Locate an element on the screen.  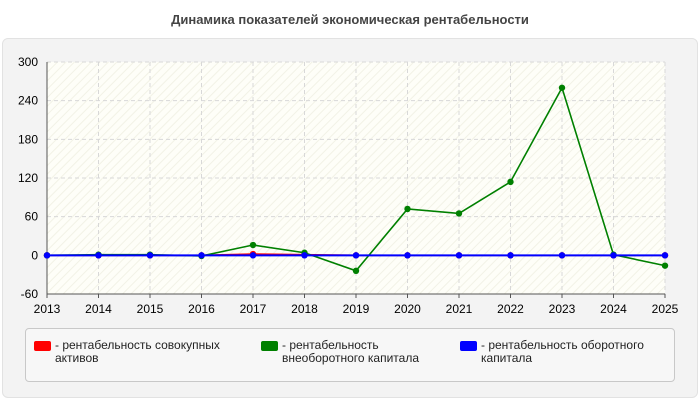
y-tick-label: 300 is located at coordinates (28, 62).